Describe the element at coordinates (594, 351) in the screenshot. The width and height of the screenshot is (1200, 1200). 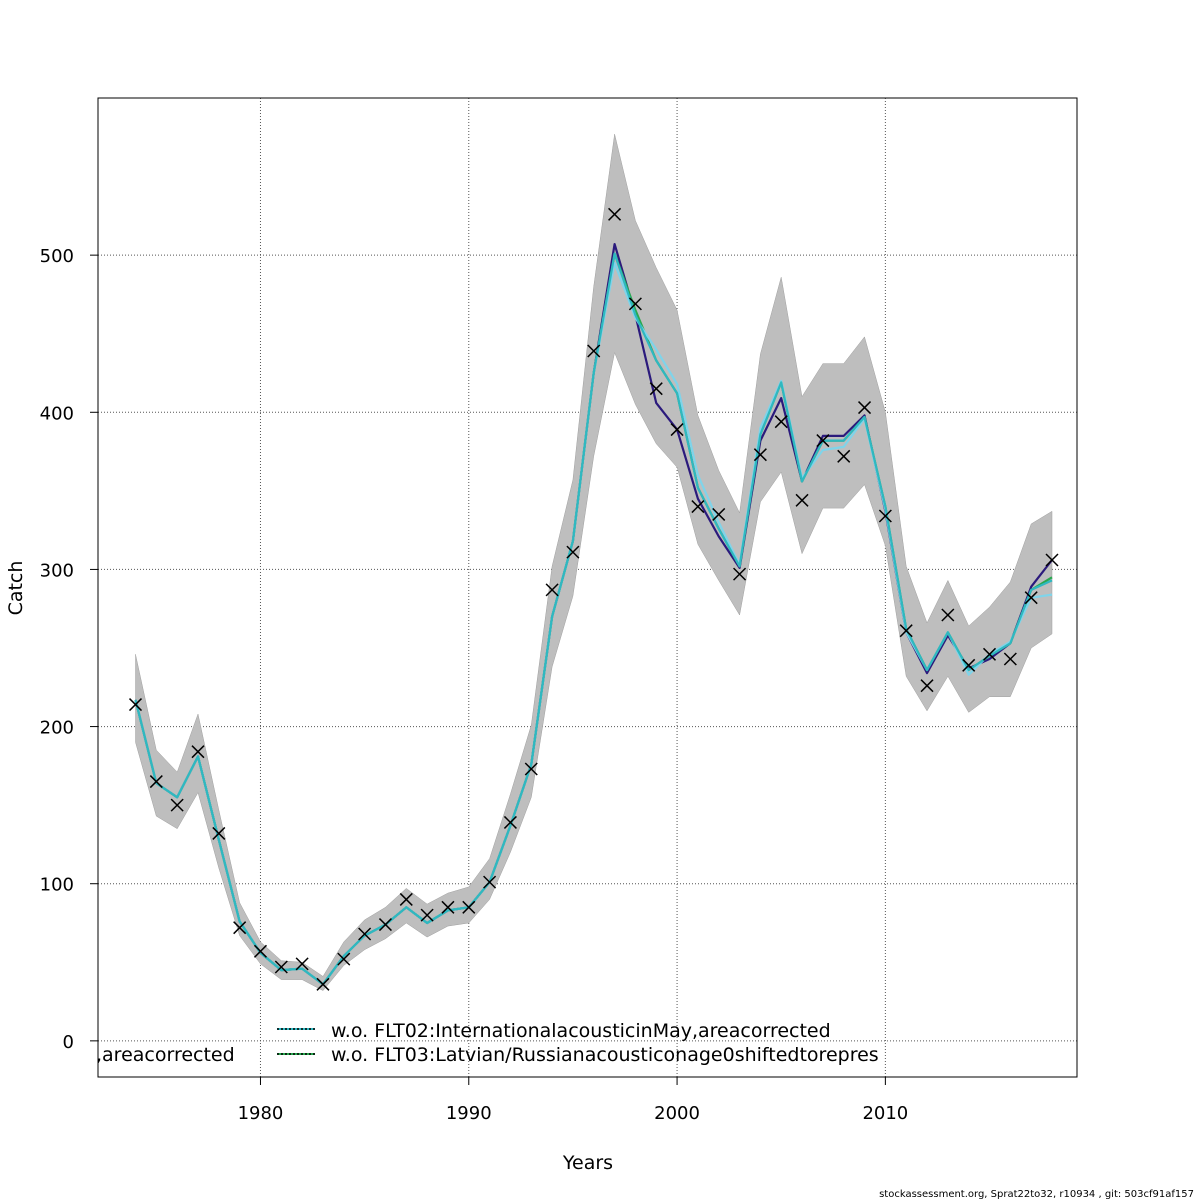
I see `observed-point-1996` at that location.